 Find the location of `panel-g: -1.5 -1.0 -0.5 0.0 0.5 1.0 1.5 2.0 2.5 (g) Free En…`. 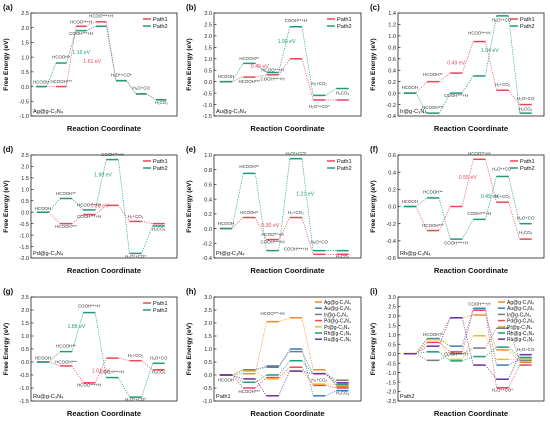

panel-g: -1.5 -1.0 -0.5 0.0 0.5 1.0 1.5 2.0 2.5 (g) Free En… is located at coordinates (90, 352).